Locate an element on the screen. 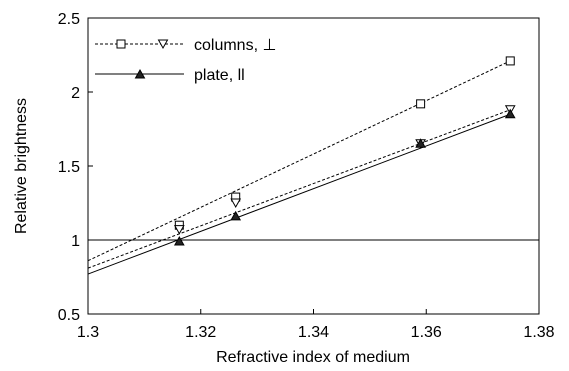  legend-item-columns: columns, ⊥ is located at coordinates (185, 45).